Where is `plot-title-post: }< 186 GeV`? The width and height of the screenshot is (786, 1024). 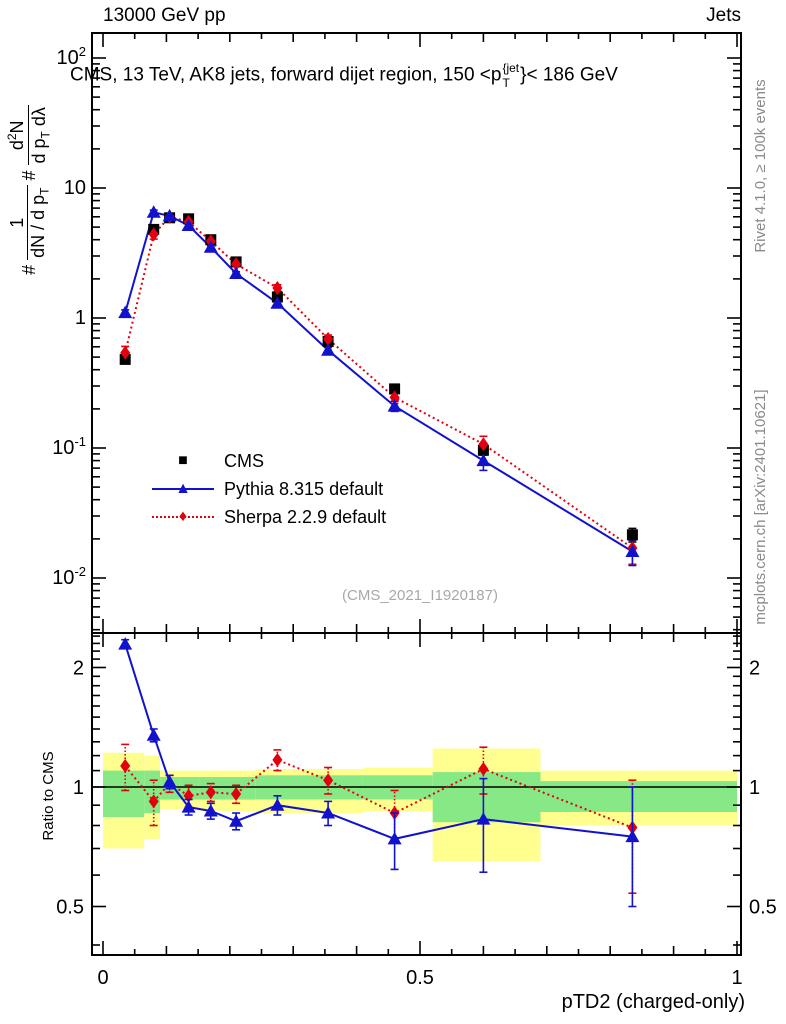
plot-title-post: }< 186 GeV is located at coordinates (569, 75).